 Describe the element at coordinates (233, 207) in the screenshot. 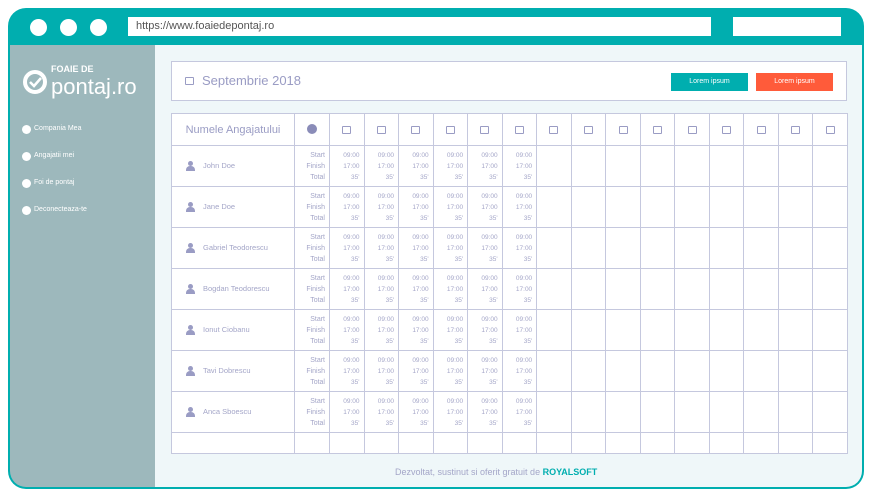

I see `employee-name-cell: Jane Doe` at that location.